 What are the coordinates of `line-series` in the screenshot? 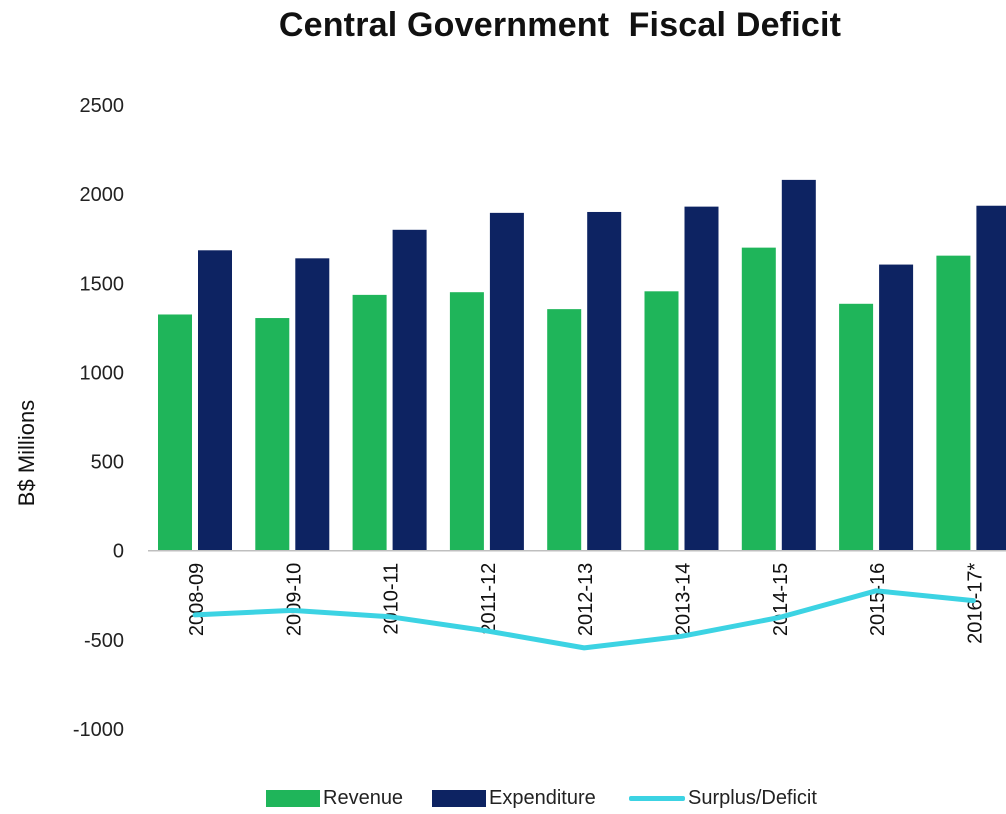 It's located at (584, 619).